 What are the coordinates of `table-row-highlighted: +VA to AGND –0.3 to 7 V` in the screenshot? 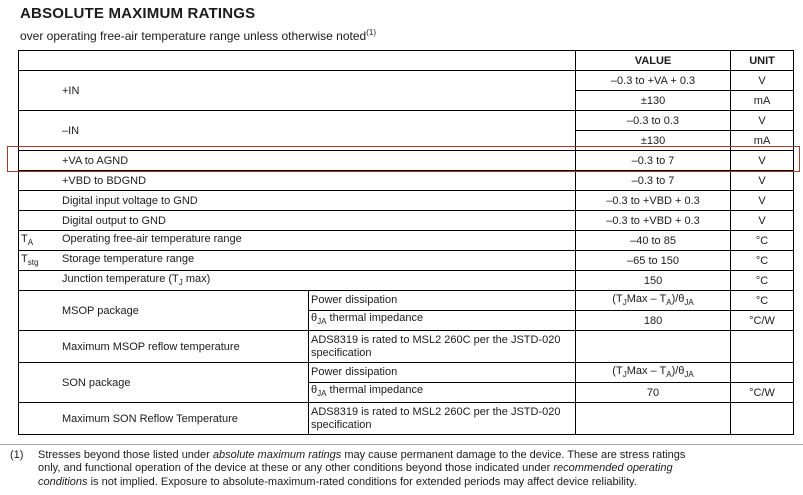 It's located at (406, 160).